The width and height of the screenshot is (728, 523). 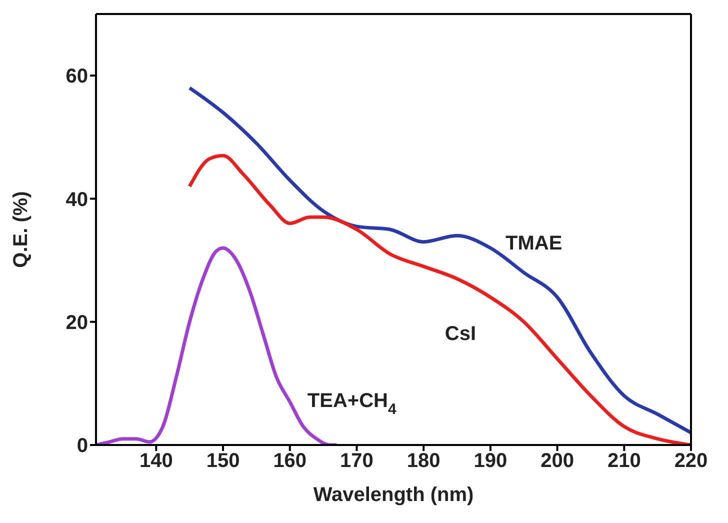 What do you see at coordinates (393, 495) in the screenshot?
I see `x-axis-title: Wavelength (nm)` at bounding box center [393, 495].